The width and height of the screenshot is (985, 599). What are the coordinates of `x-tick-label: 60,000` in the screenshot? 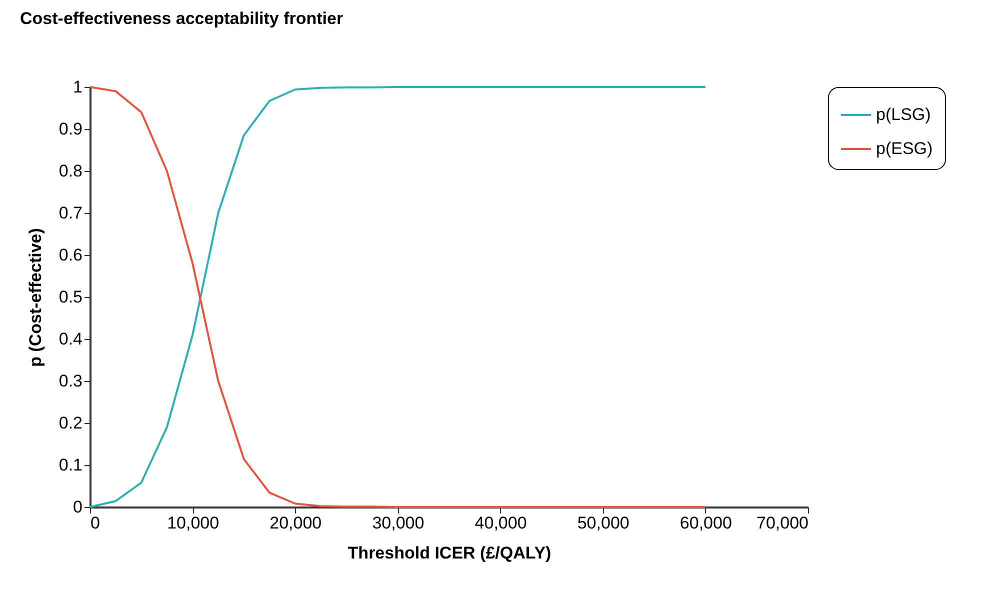 It's located at (706, 523).